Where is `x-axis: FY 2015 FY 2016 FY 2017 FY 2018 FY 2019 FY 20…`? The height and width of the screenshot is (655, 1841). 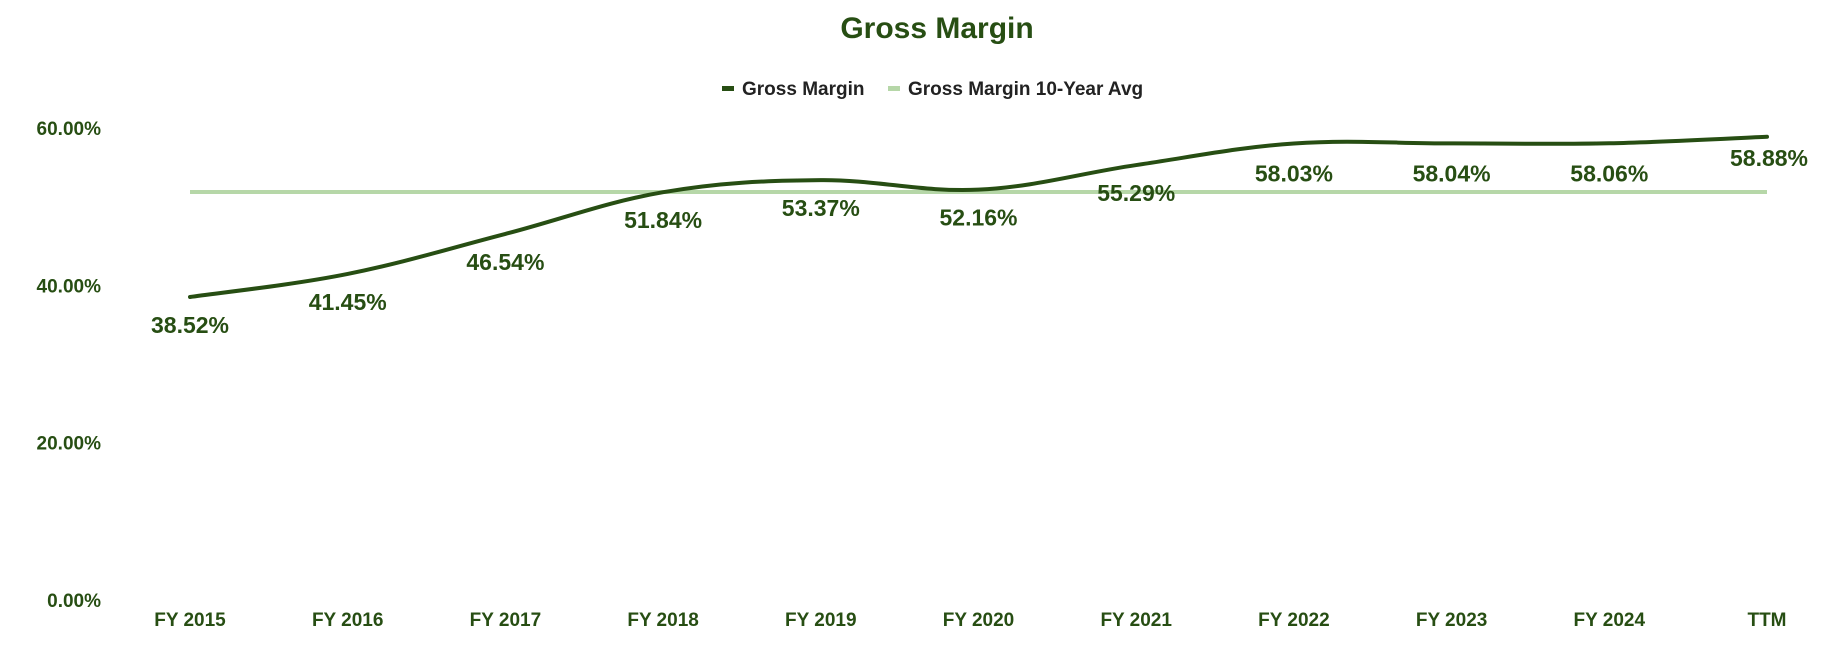 x-axis: FY 2015 FY 2016 FY 2017 FY 2018 FY 2019 FY 20… is located at coordinates (970, 620).